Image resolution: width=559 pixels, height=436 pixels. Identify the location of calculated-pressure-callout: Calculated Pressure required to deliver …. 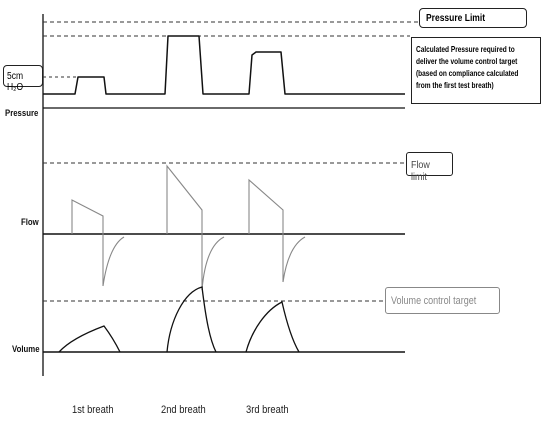
(476, 70).